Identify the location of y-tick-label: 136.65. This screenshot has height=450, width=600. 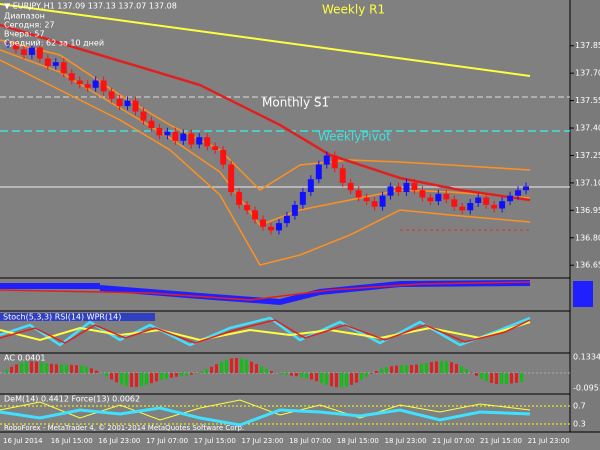
(587, 265).